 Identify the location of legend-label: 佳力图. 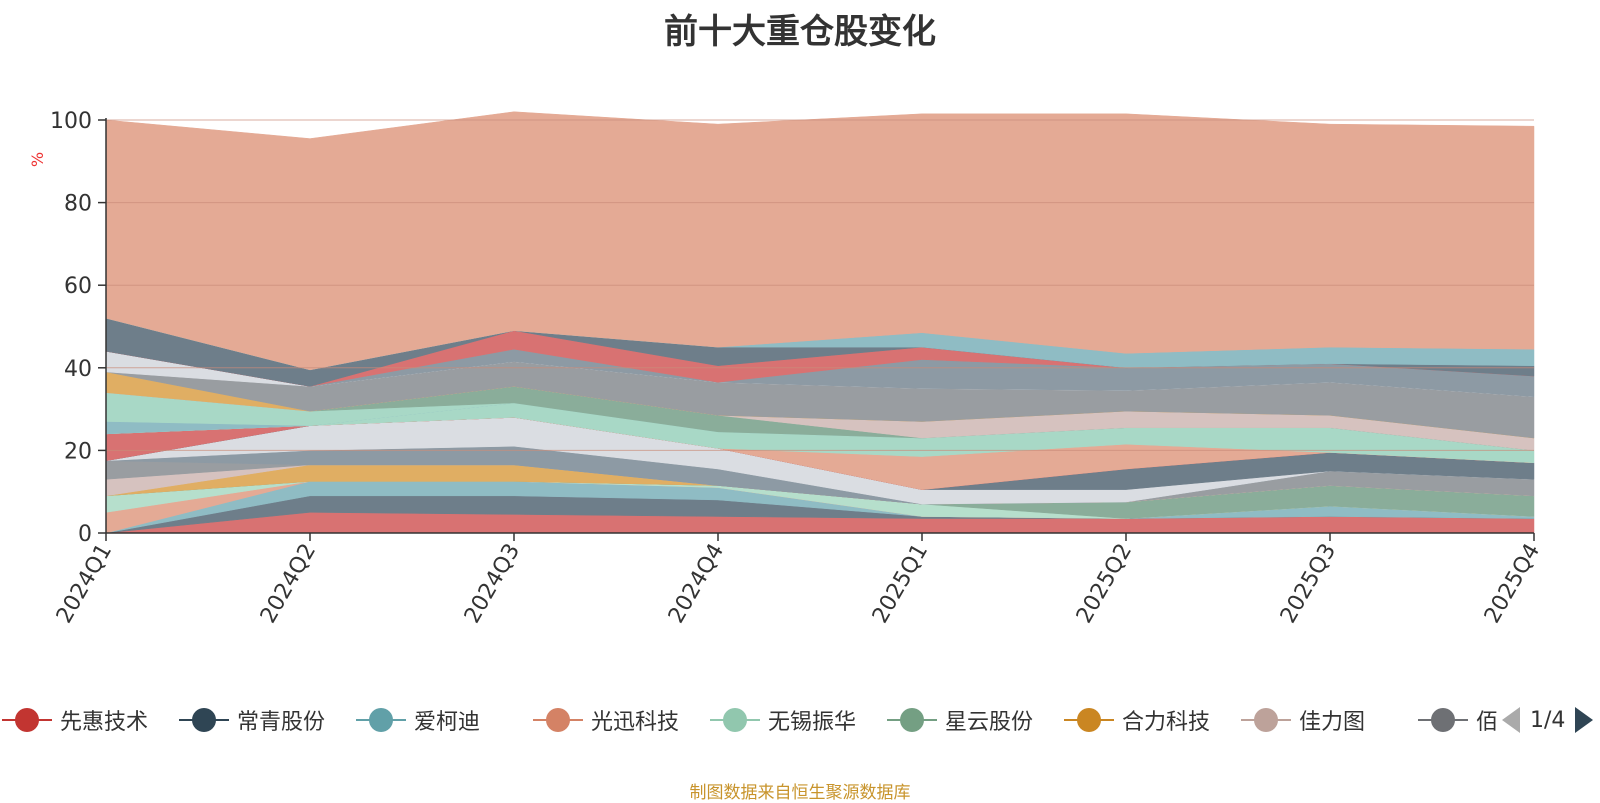
(1332, 722).